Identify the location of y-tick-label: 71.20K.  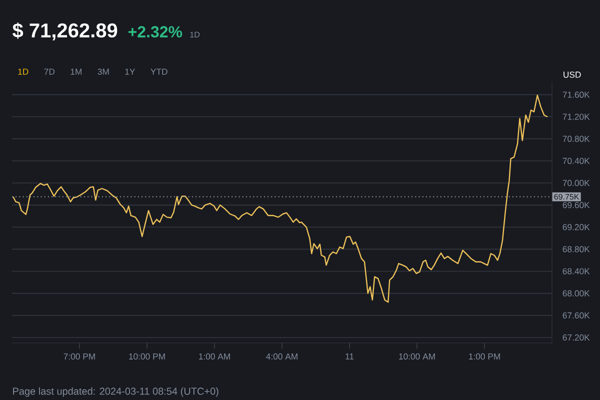
(576, 117).